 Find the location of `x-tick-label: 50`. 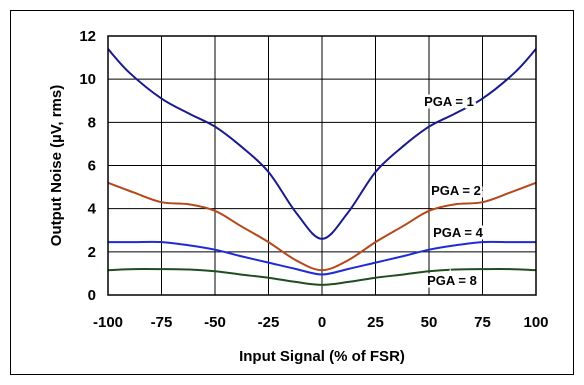

x-tick-label: 50 is located at coordinates (429, 322).